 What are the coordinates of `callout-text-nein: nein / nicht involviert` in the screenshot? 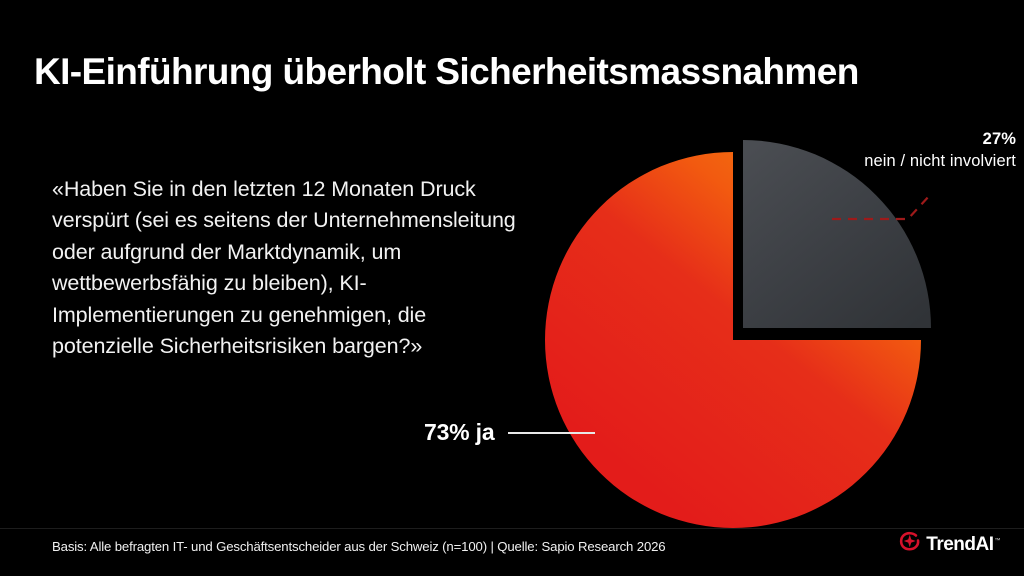 It's located at (940, 161).